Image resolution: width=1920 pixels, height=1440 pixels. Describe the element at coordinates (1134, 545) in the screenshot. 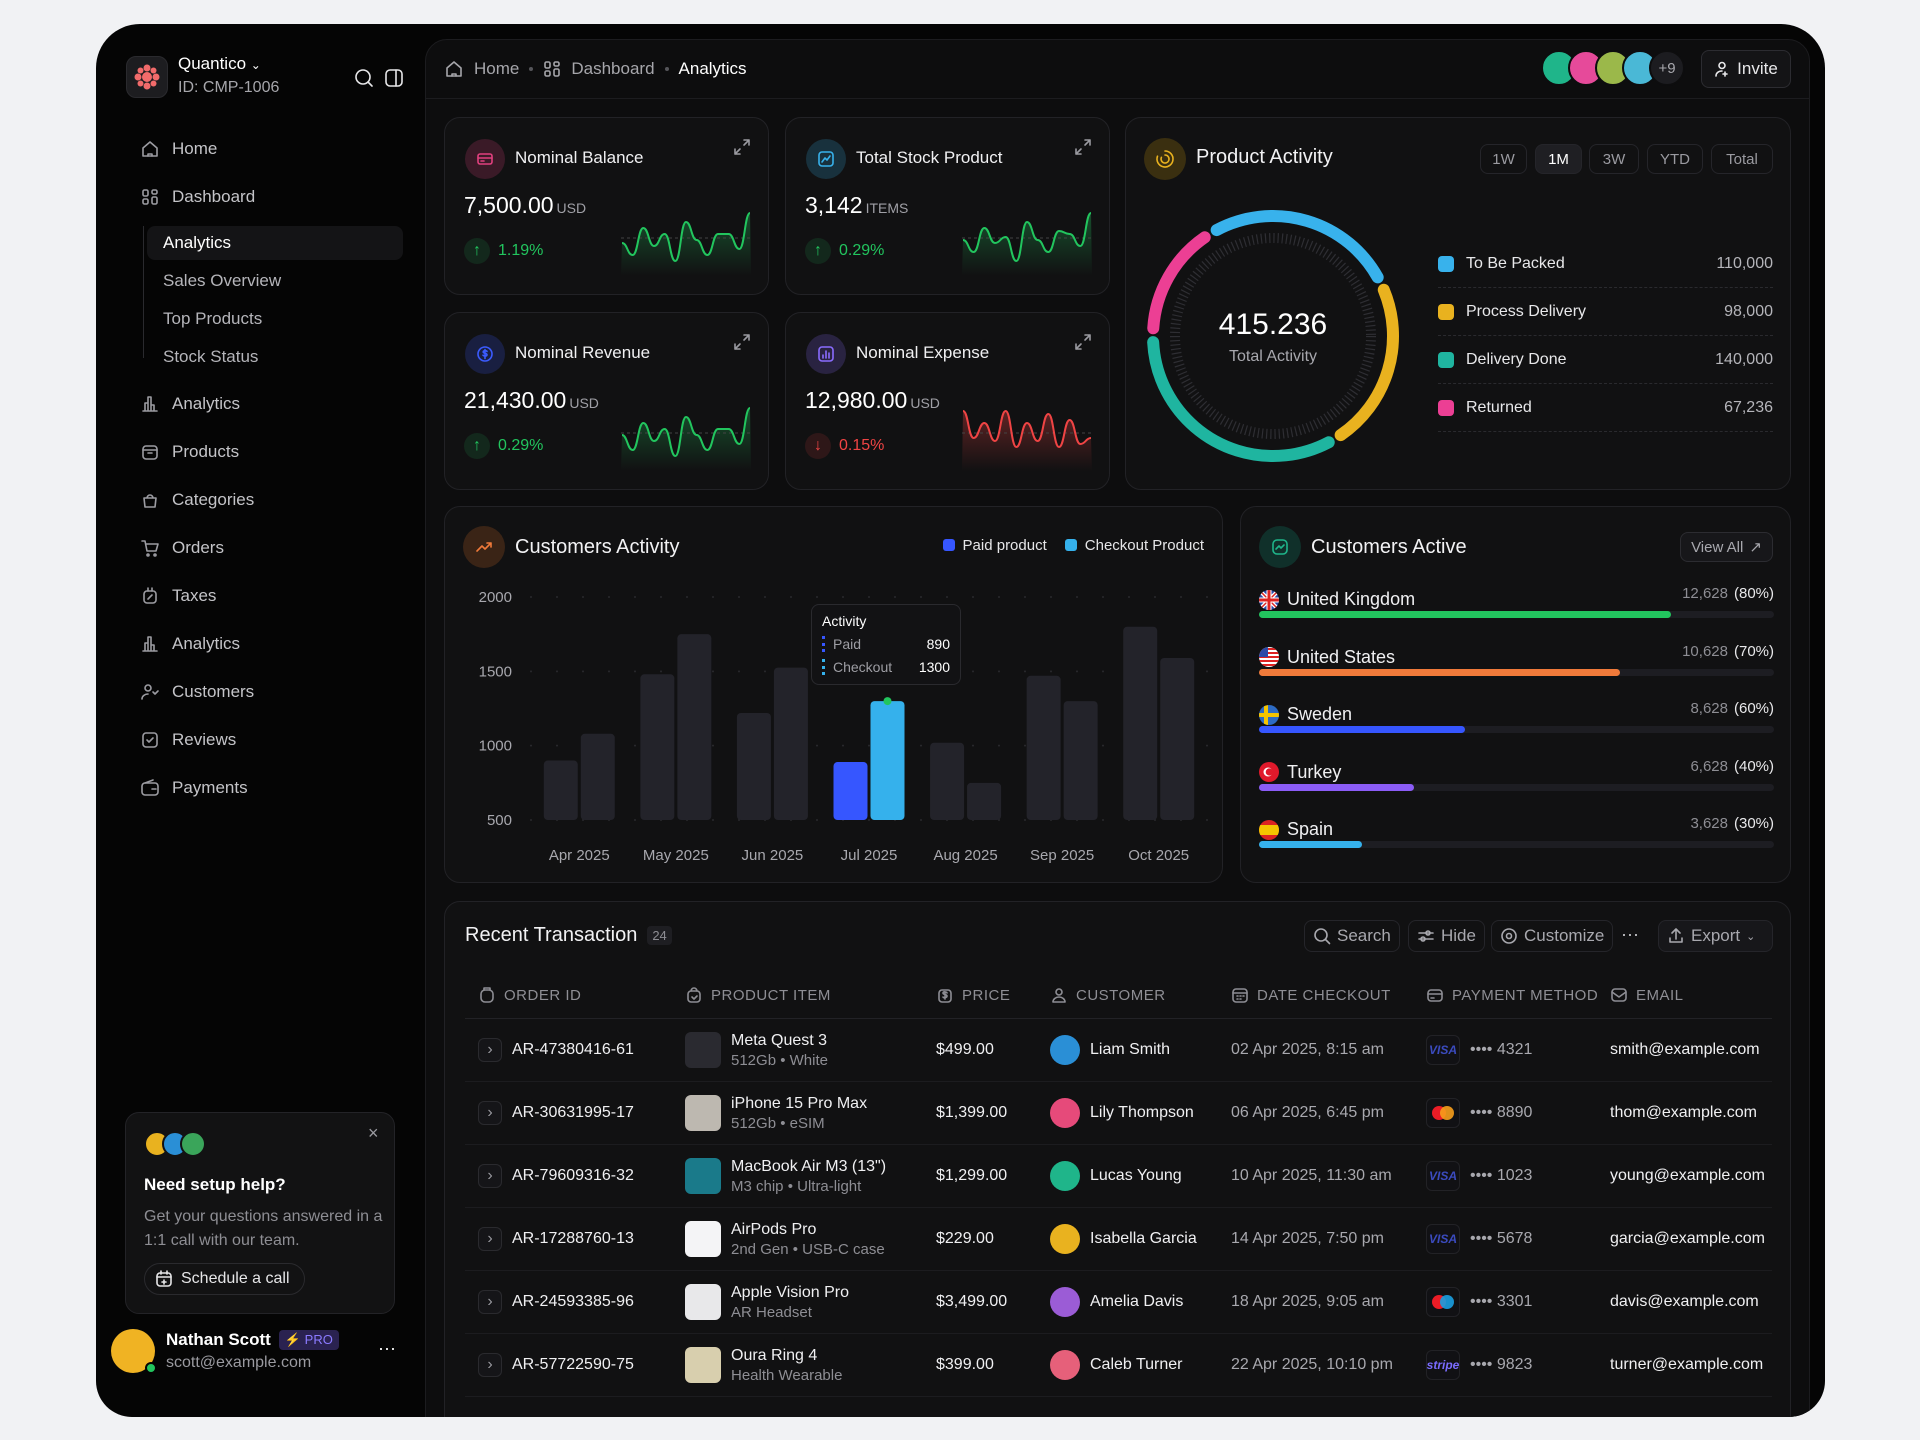

I see `legend-checkout: Checkout Product` at that location.